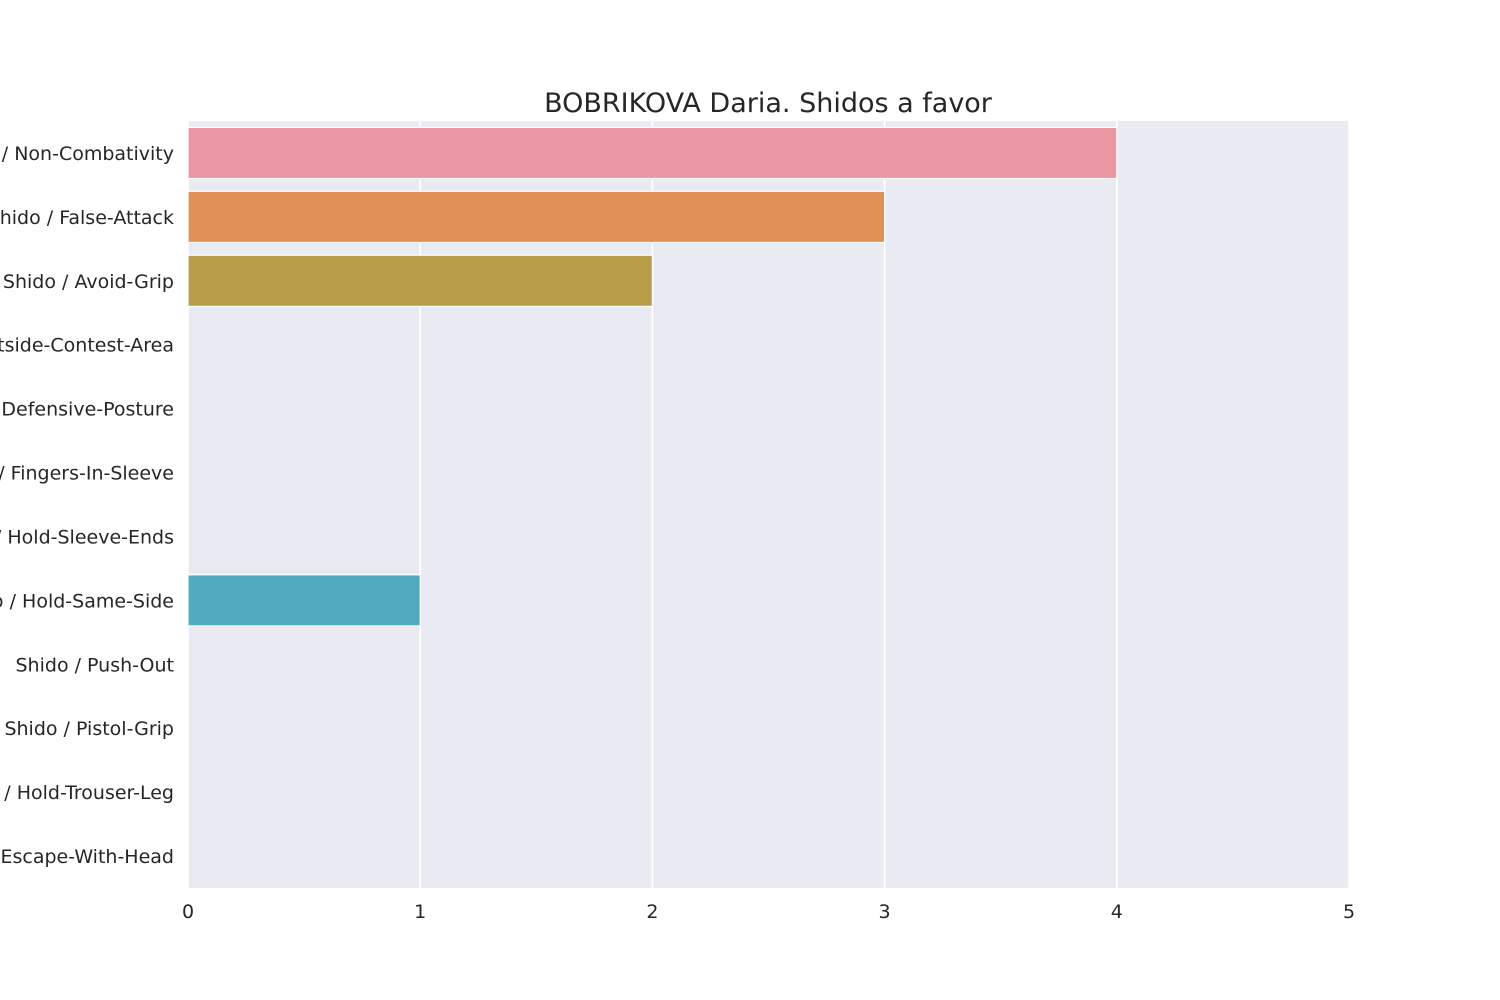 Image resolution: width=1500 pixels, height=1000 pixels. I want to click on x-tick-label: 0, so click(188, 912).